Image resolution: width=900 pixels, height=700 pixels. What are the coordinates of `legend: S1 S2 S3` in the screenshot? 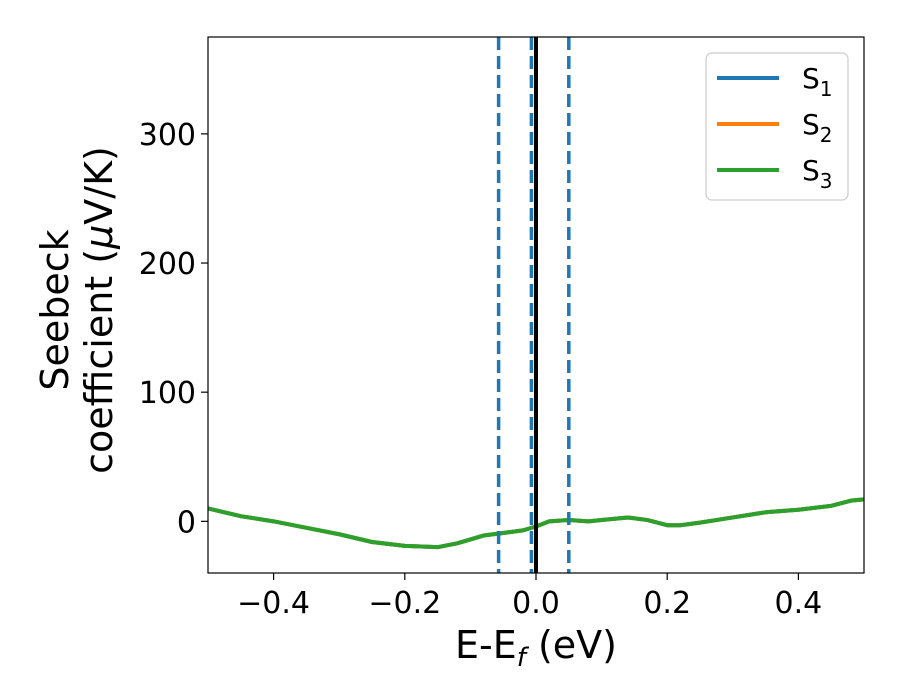 It's located at (777, 126).